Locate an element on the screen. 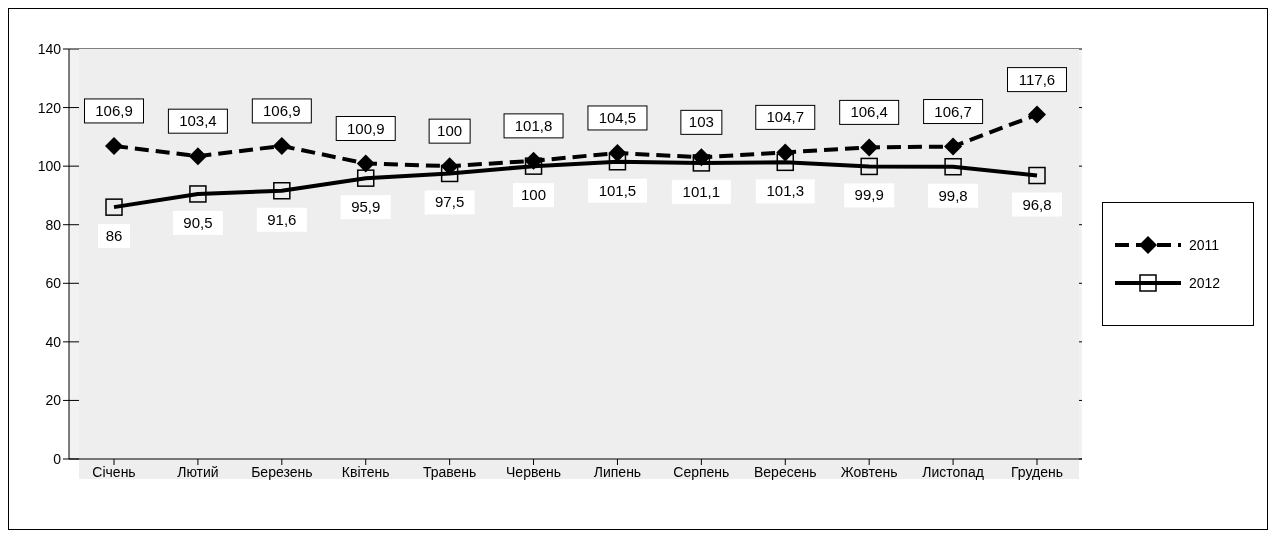  x-tick-label: Травень is located at coordinates (449, 471).